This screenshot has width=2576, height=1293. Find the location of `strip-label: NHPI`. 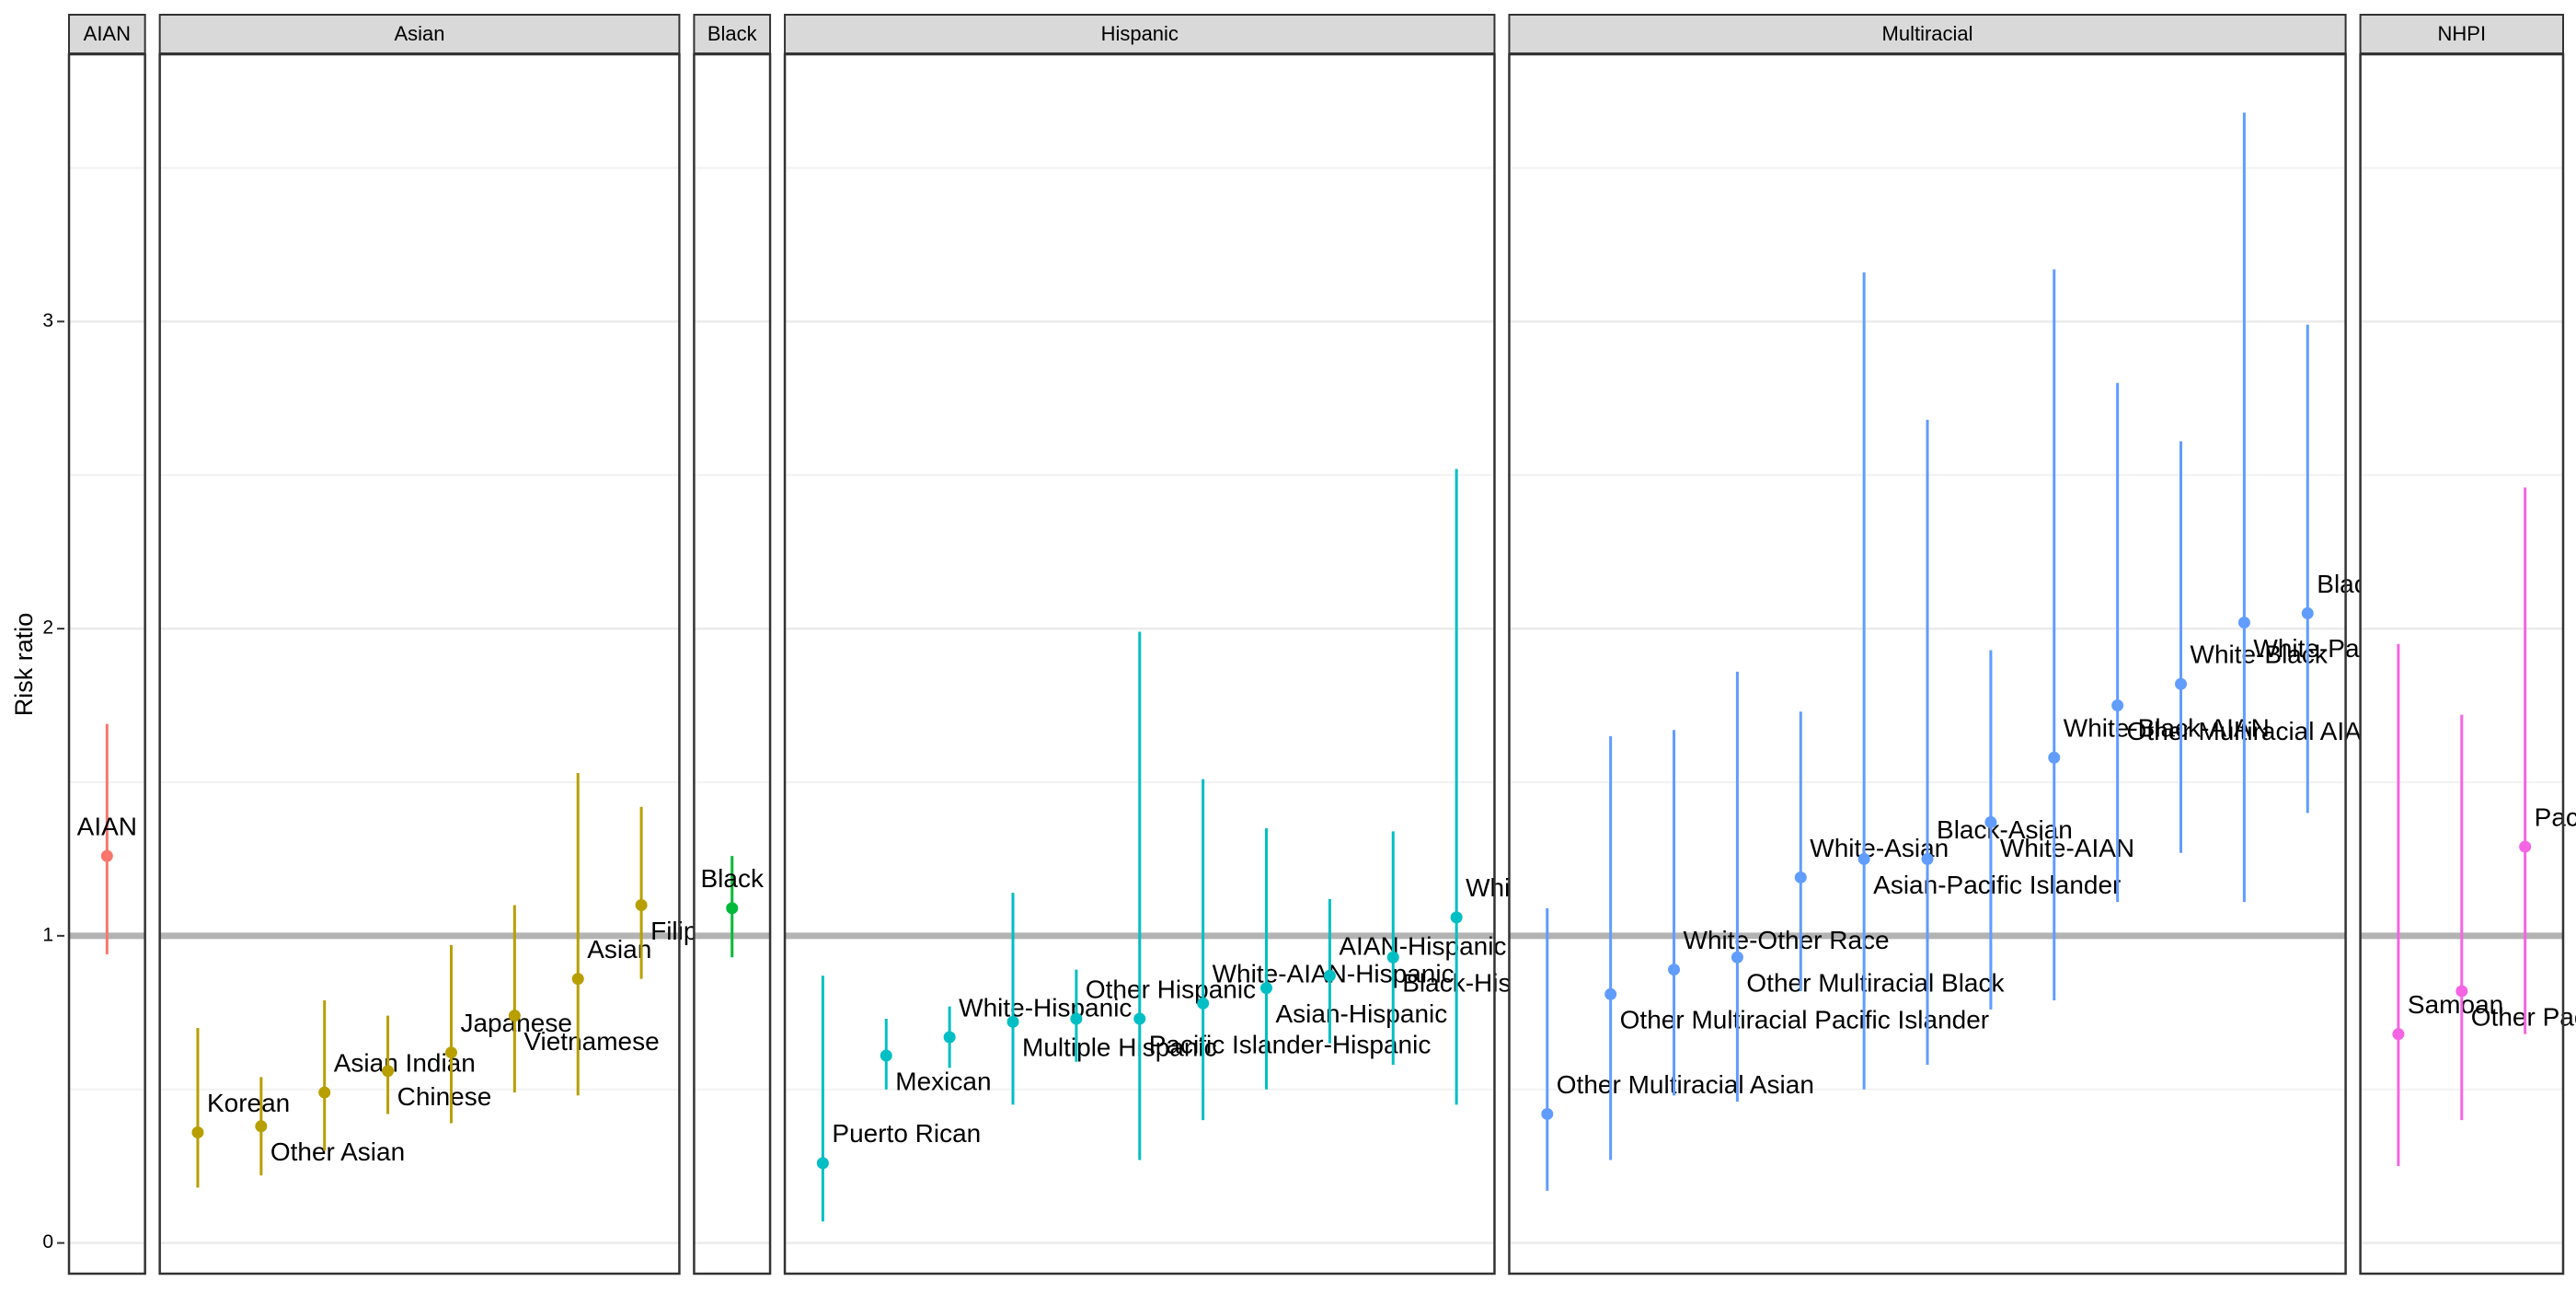

strip-label: NHPI is located at coordinates (2462, 33).